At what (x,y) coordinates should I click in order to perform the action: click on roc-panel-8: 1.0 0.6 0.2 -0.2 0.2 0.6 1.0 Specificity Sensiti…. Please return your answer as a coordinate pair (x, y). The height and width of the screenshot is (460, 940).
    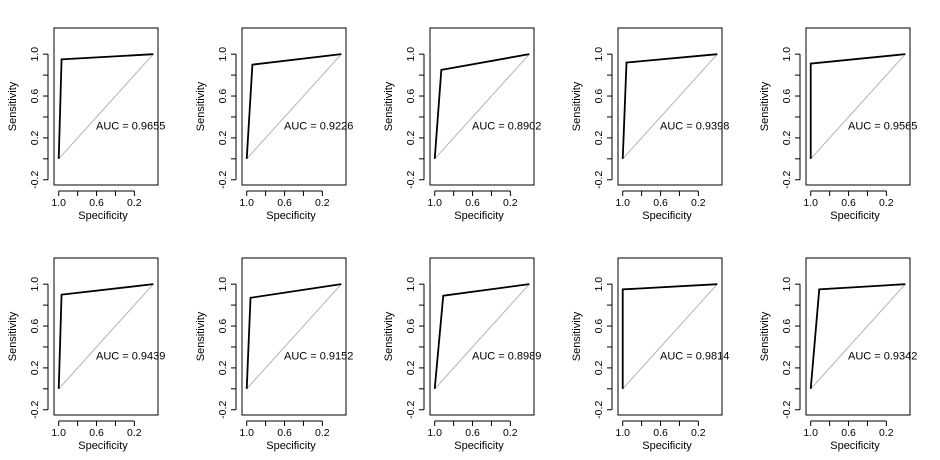
    Looking at the image, I should click on (462, 354).